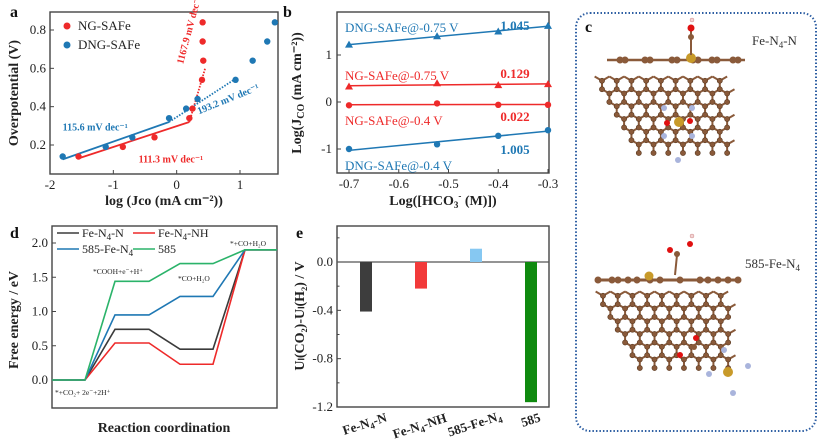 The image size is (837, 448). I want to click on atoms, so click(665, 116).